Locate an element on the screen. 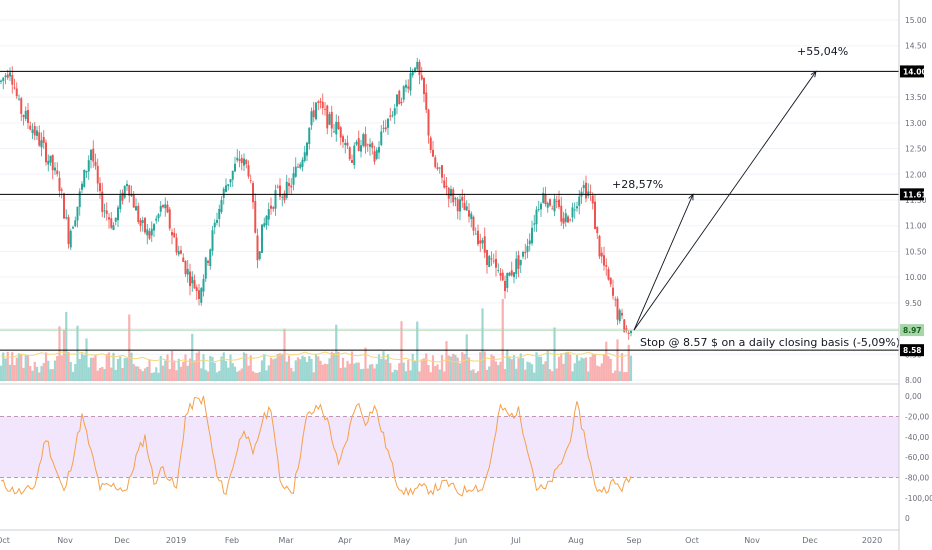 The image size is (932, 550). price-tick-label: 13.00 is located at coordinates (916, 123).